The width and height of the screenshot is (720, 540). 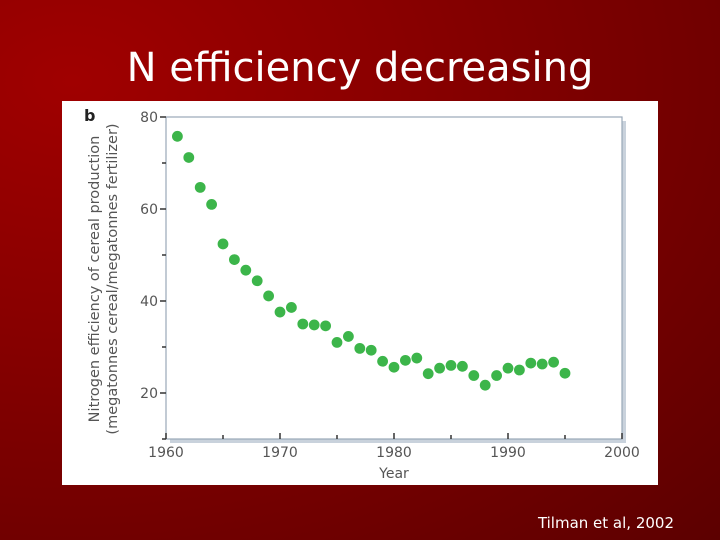 What do you see at coordinates (149, 394) in the screenshot?
I see `y-tick-label: 20` at bounding box center [149, 394].